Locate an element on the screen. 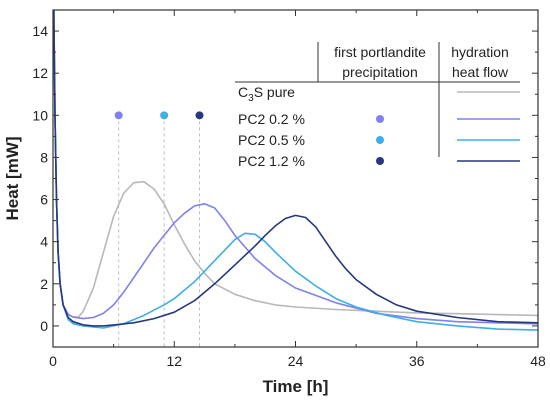 The height and width of the screenshot is (406, 550). y-tick-label: 8 is located at coordinates (44, 157).